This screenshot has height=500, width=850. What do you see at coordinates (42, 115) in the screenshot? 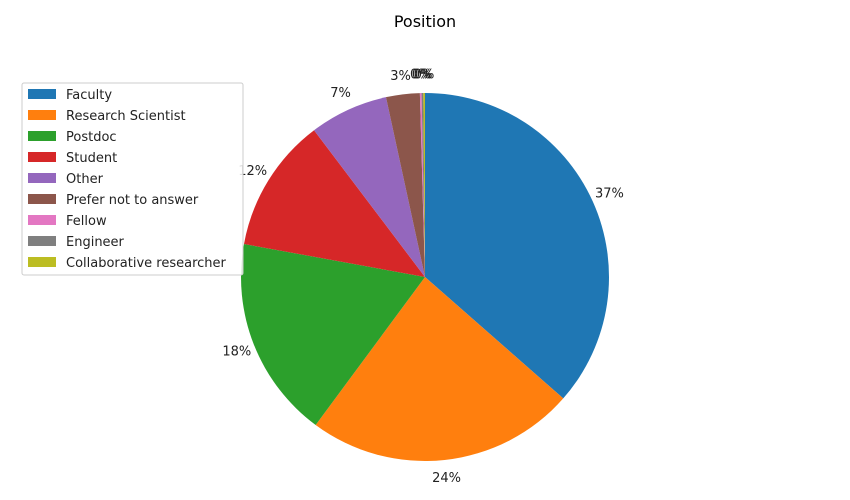
I see `legend-swatch-research-scientist` at bounding box center [42, 115].